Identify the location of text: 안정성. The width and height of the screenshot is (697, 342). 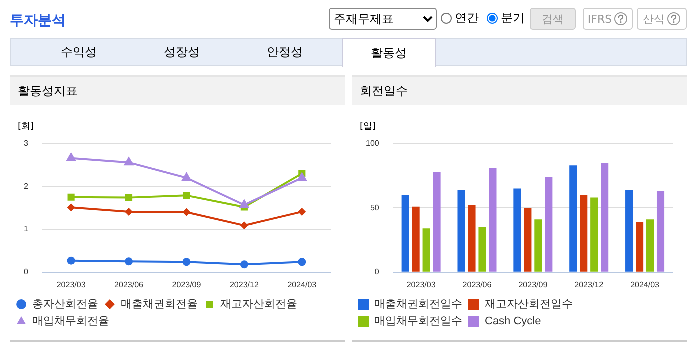
(285, 52).